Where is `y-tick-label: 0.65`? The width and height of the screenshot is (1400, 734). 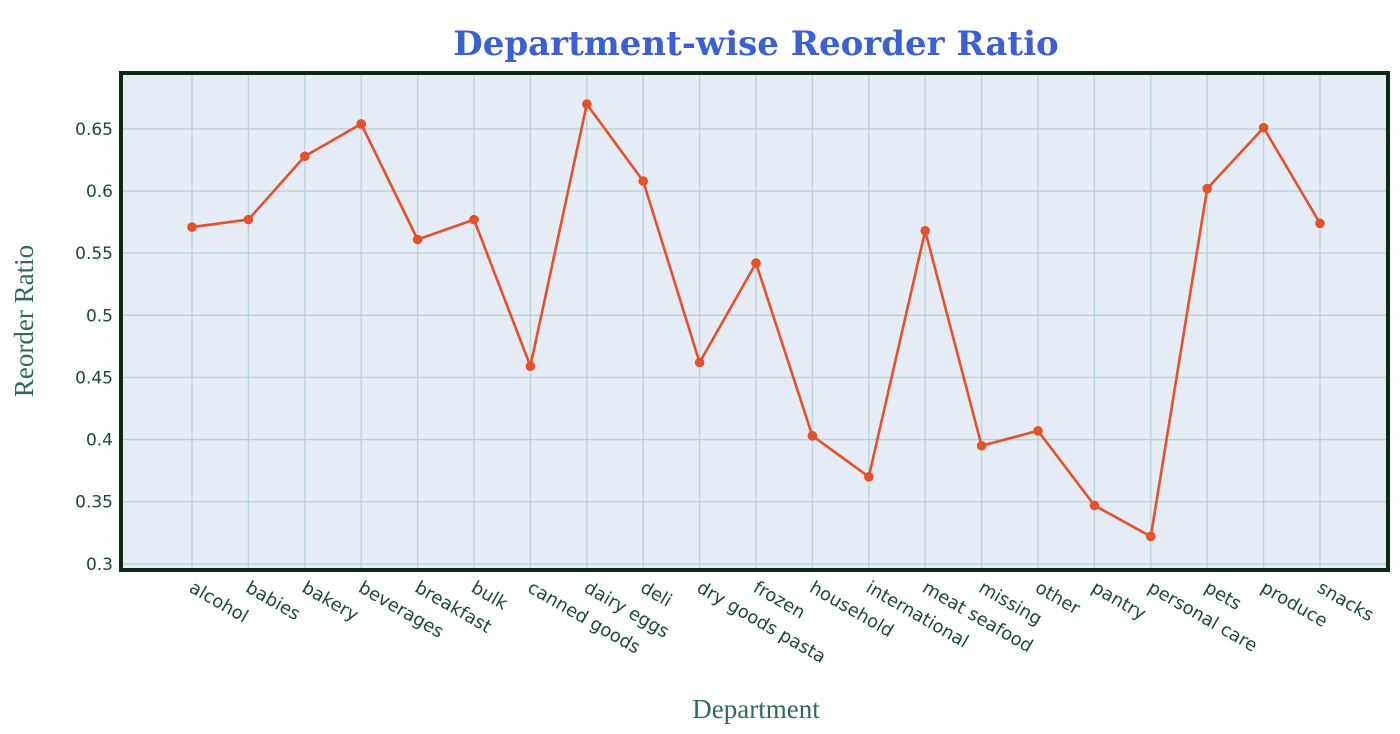 y-tick-label: 0.65 is located at coordinates (94, 130).